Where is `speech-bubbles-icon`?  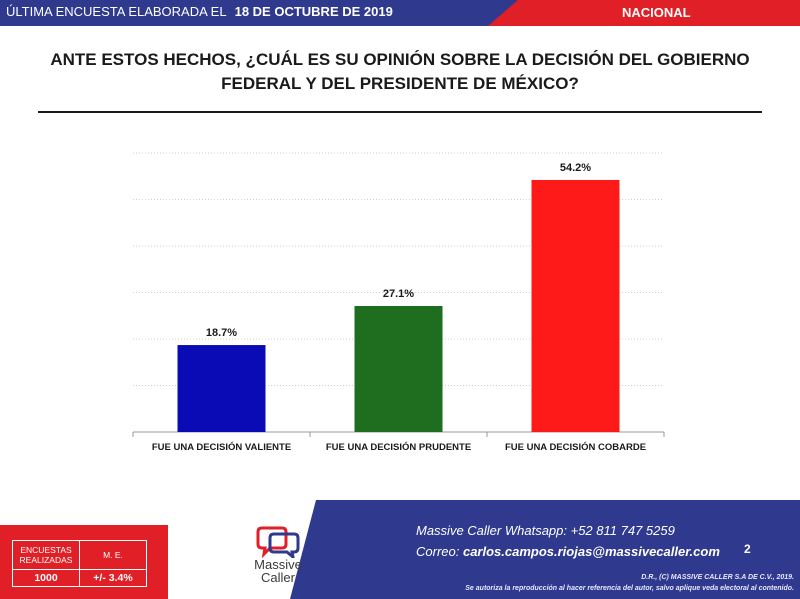 speech-bubbles-icon is located at coordinates (278, 542).